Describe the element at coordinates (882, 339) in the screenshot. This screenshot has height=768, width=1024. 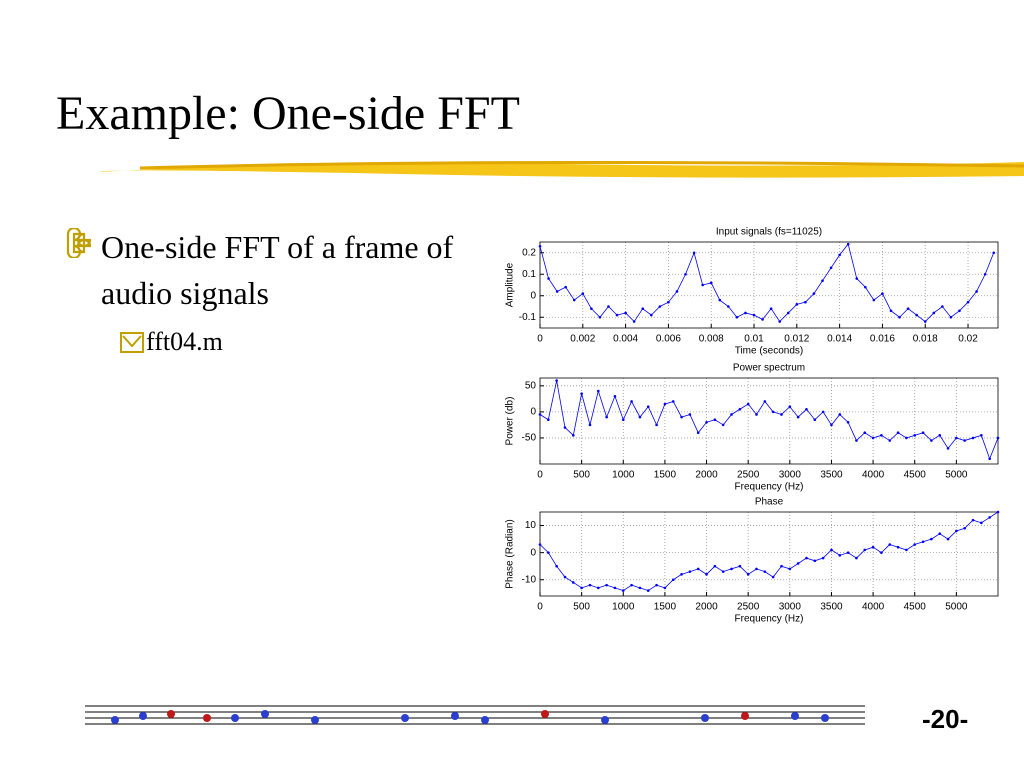
I see `x-tick-label: 0.016` at that location.